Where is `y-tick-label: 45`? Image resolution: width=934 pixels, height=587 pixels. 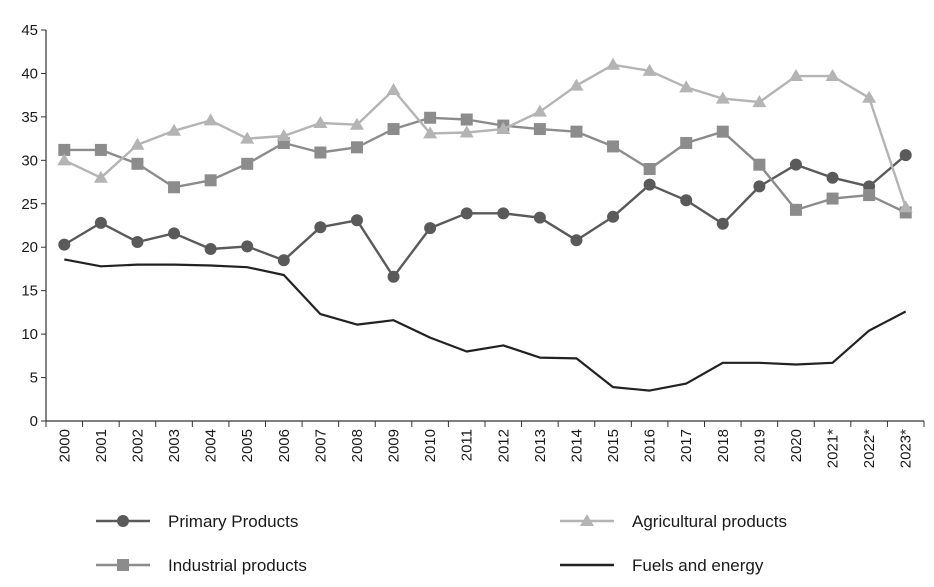
y-tick-label: 45 is located at coordinates (29, 30).